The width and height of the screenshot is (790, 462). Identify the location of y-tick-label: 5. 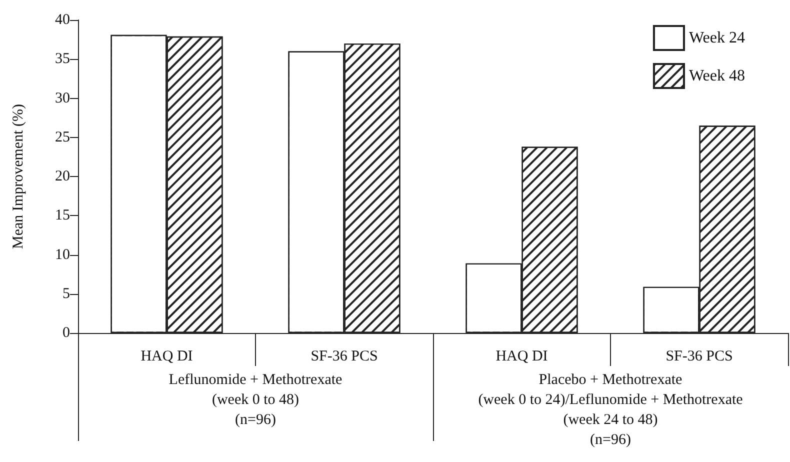
(66, 294).